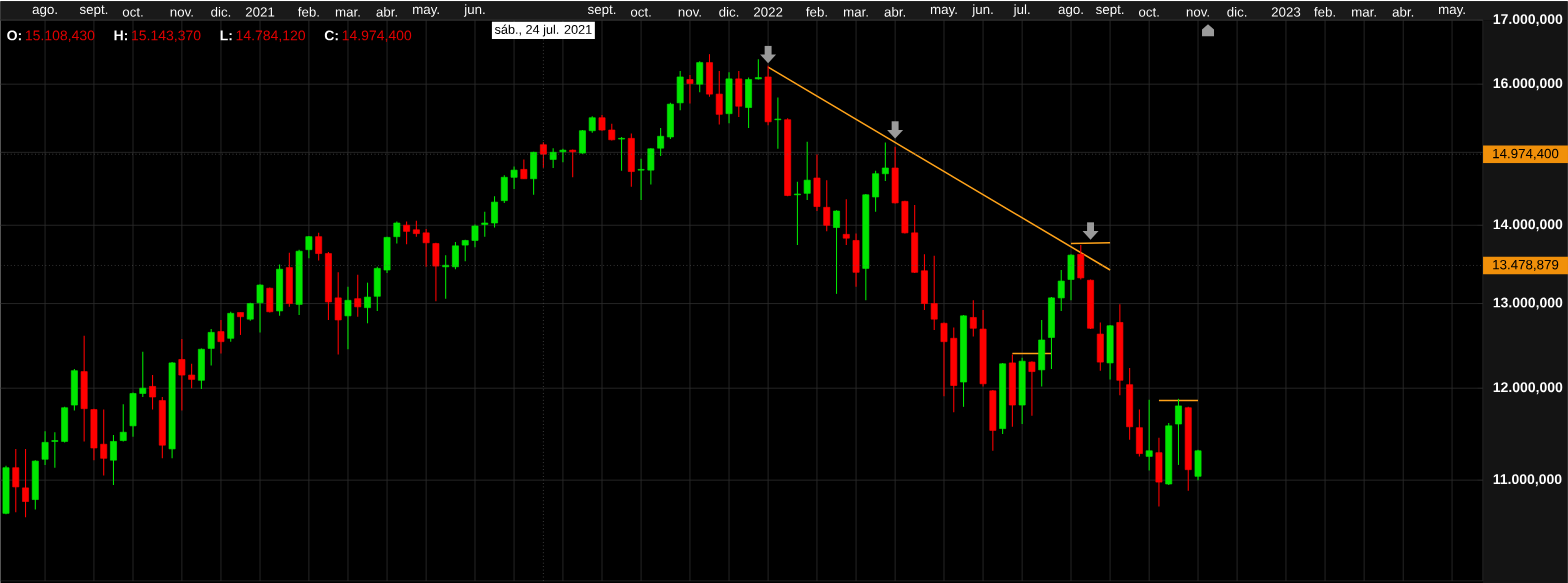 Image resolution: width=1568 pixels, height=583 pixels. What do you see at coordinates (1528, 303) in the screenshot?
I see `y-tick-label: 13.000,000` at bounding box center [1528, 303].